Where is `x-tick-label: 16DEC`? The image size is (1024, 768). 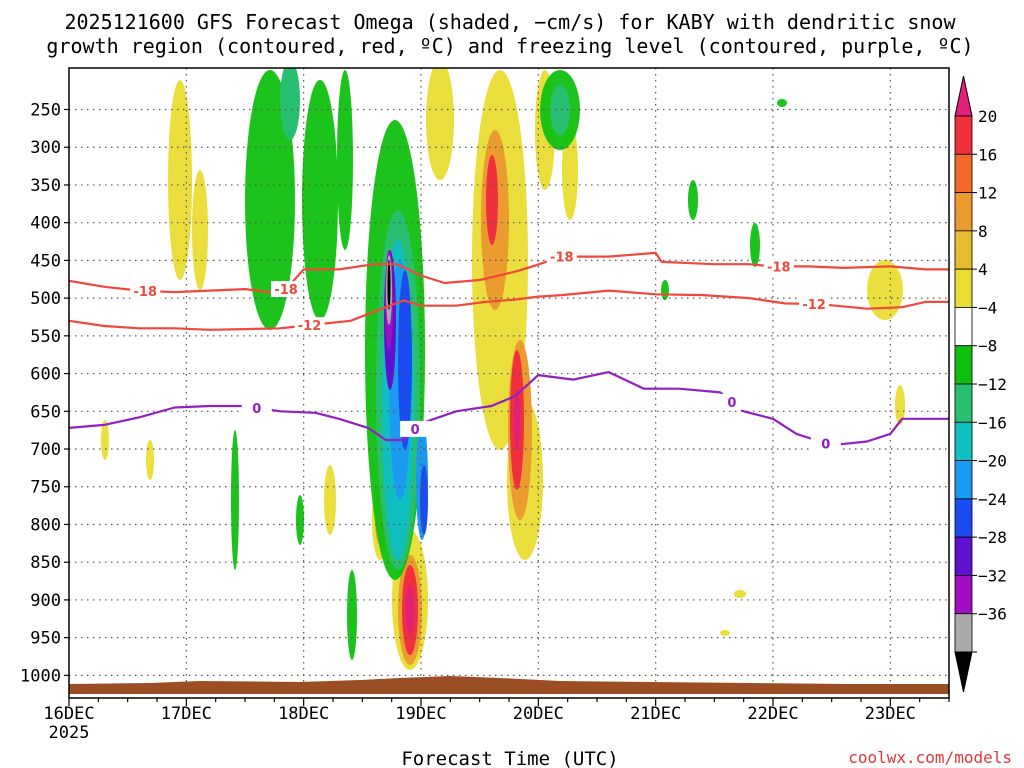 x-tick-label: 16DEC is located at coordinates (68, 714).